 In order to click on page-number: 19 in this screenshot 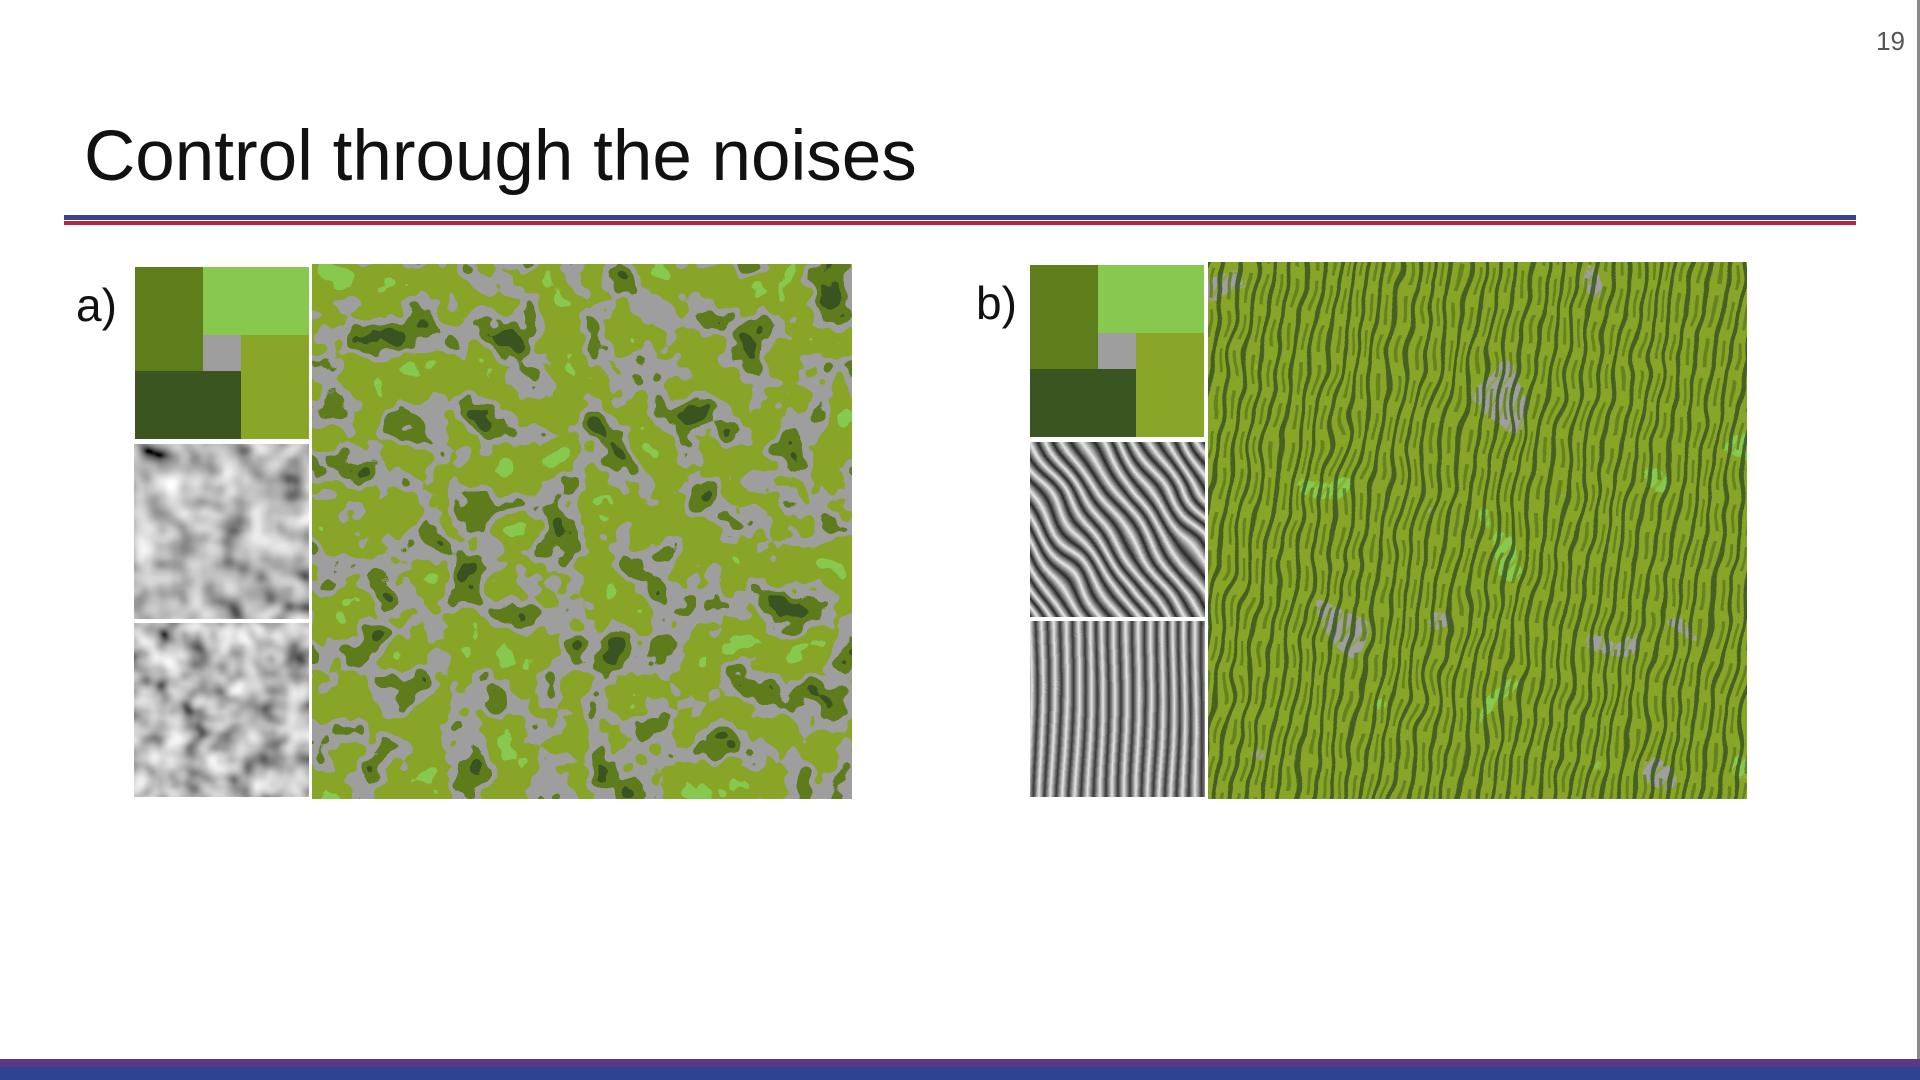, I will do `click(1890, 41)`.